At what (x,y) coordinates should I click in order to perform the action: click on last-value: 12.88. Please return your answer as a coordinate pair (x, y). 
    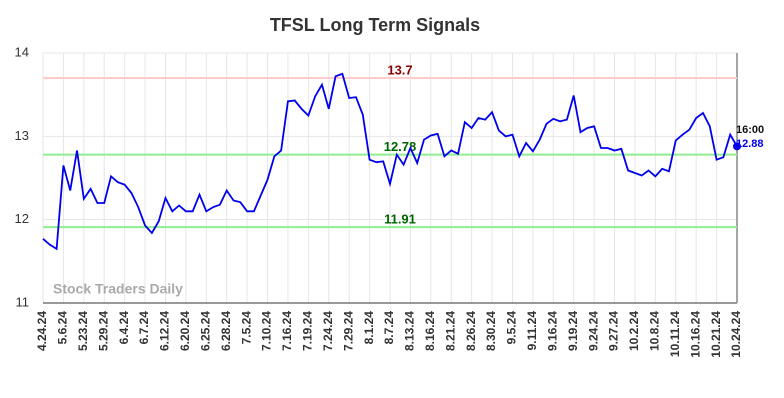
    Looking at the image, I should click on (750, 144).